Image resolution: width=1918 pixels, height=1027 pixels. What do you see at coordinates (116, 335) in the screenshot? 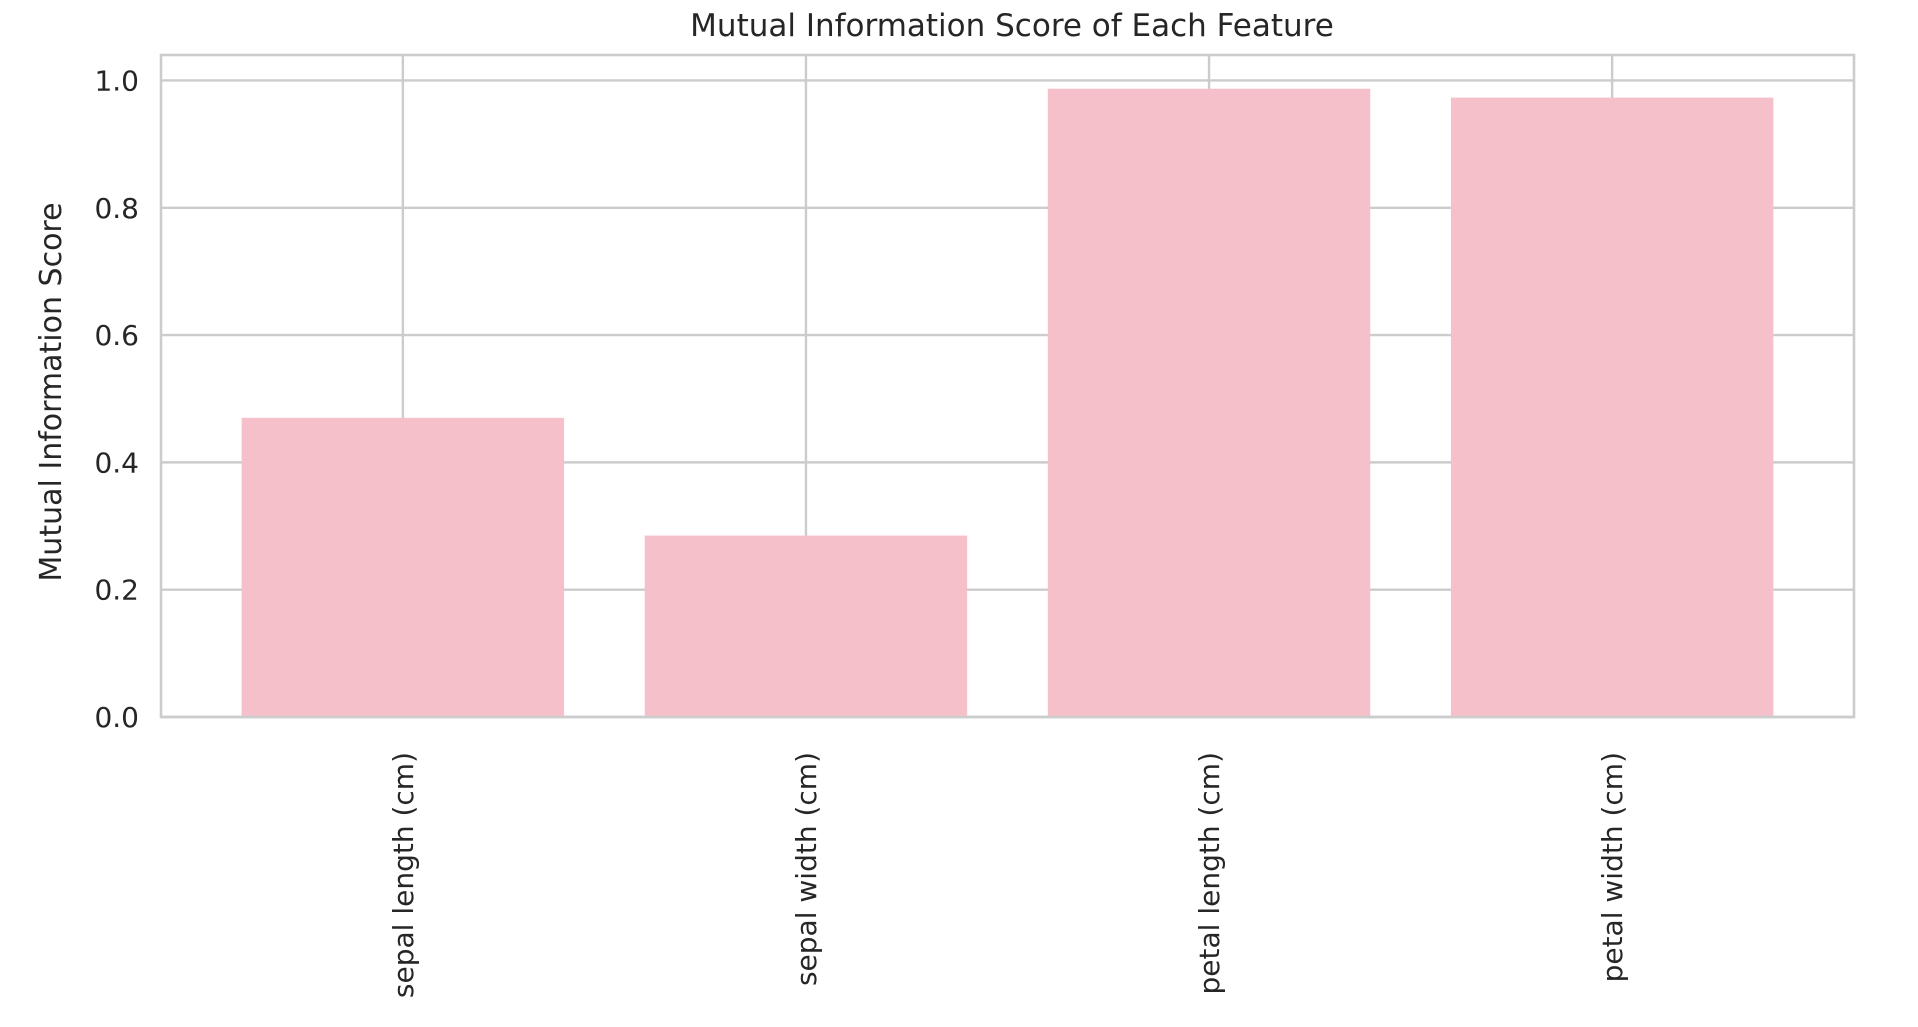
I see `y-tick-label: 0.6` at bounding box center [116, 335].